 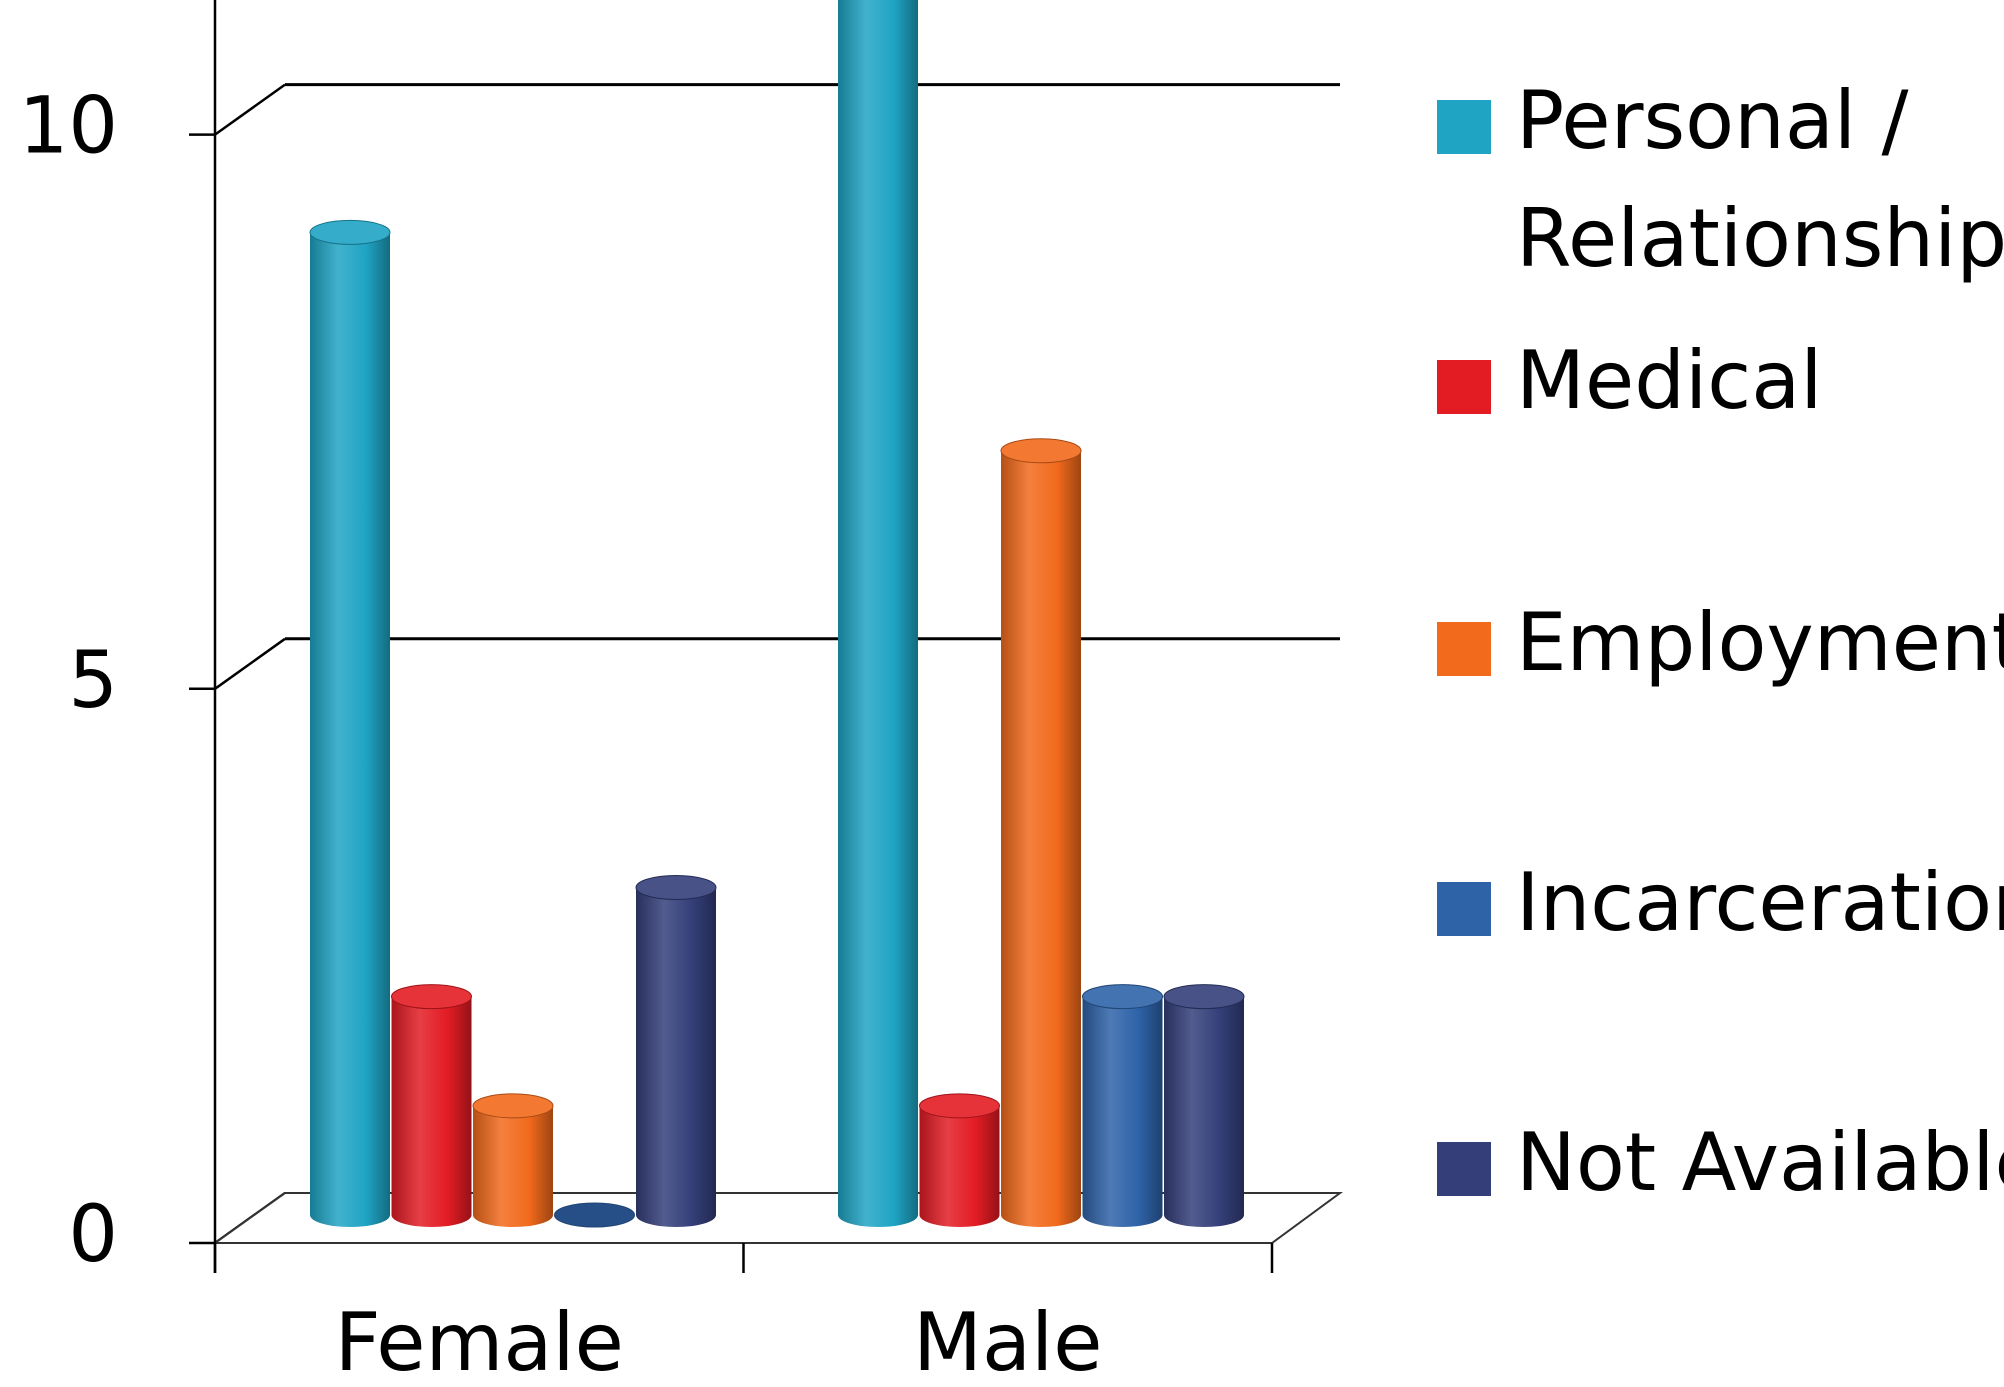 I want to click on x-tick-label-female: Female, so click(x=479, y=1339).